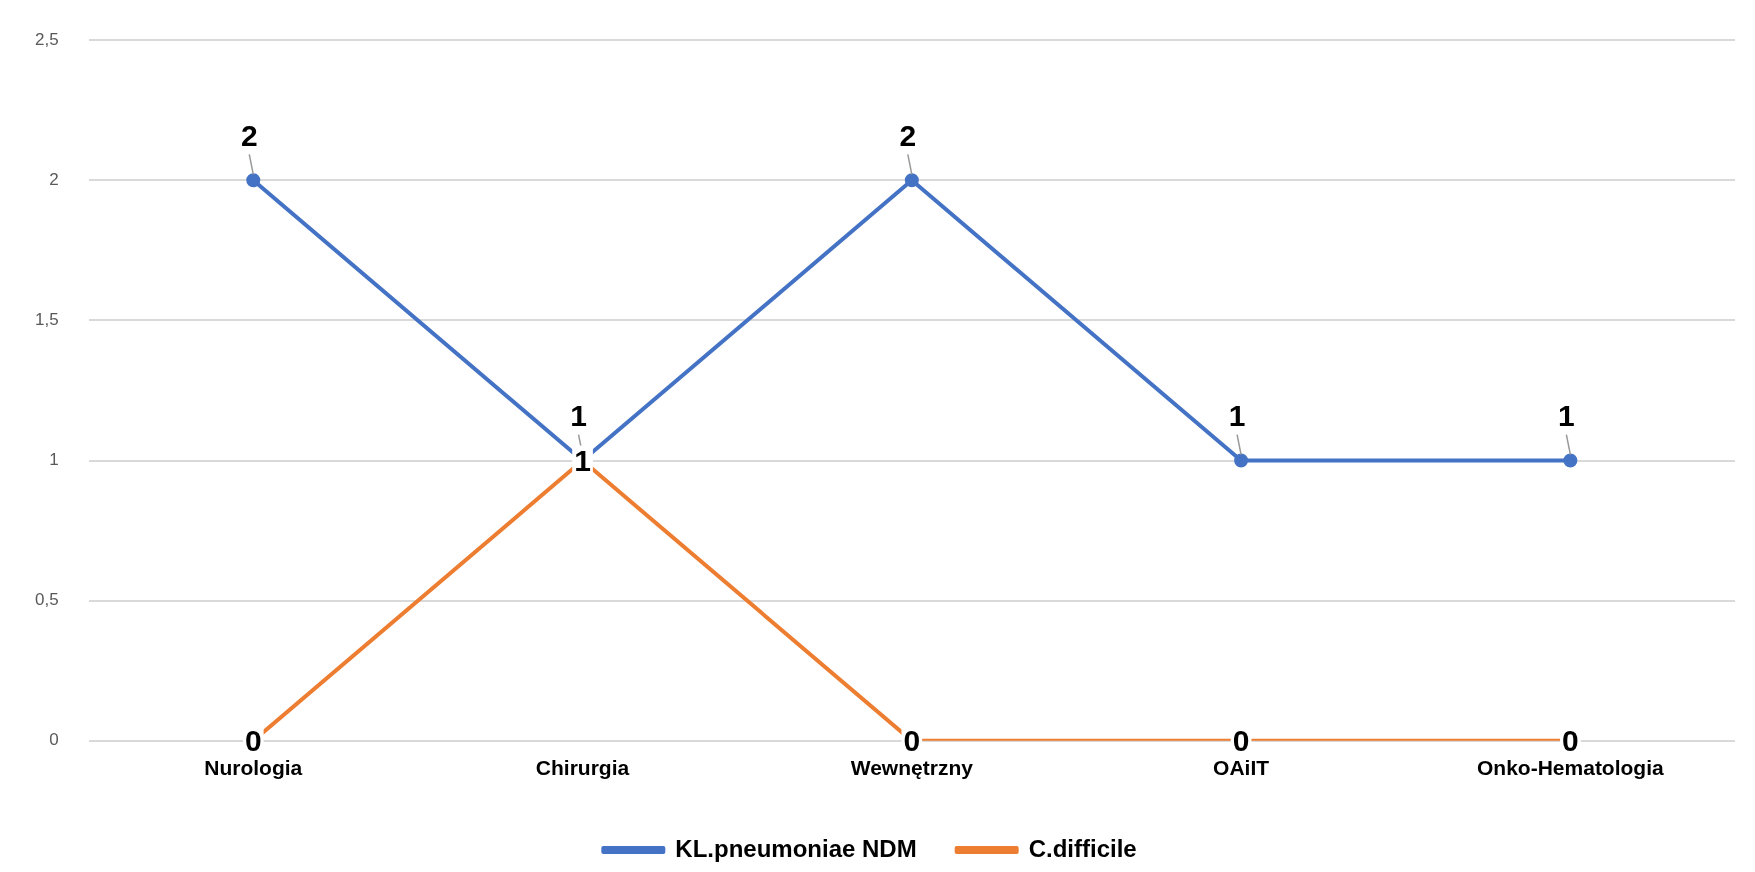  Describe the element at coordinates (54, 740) in the screenshot. I see `y-tick-label: 0` at that location.